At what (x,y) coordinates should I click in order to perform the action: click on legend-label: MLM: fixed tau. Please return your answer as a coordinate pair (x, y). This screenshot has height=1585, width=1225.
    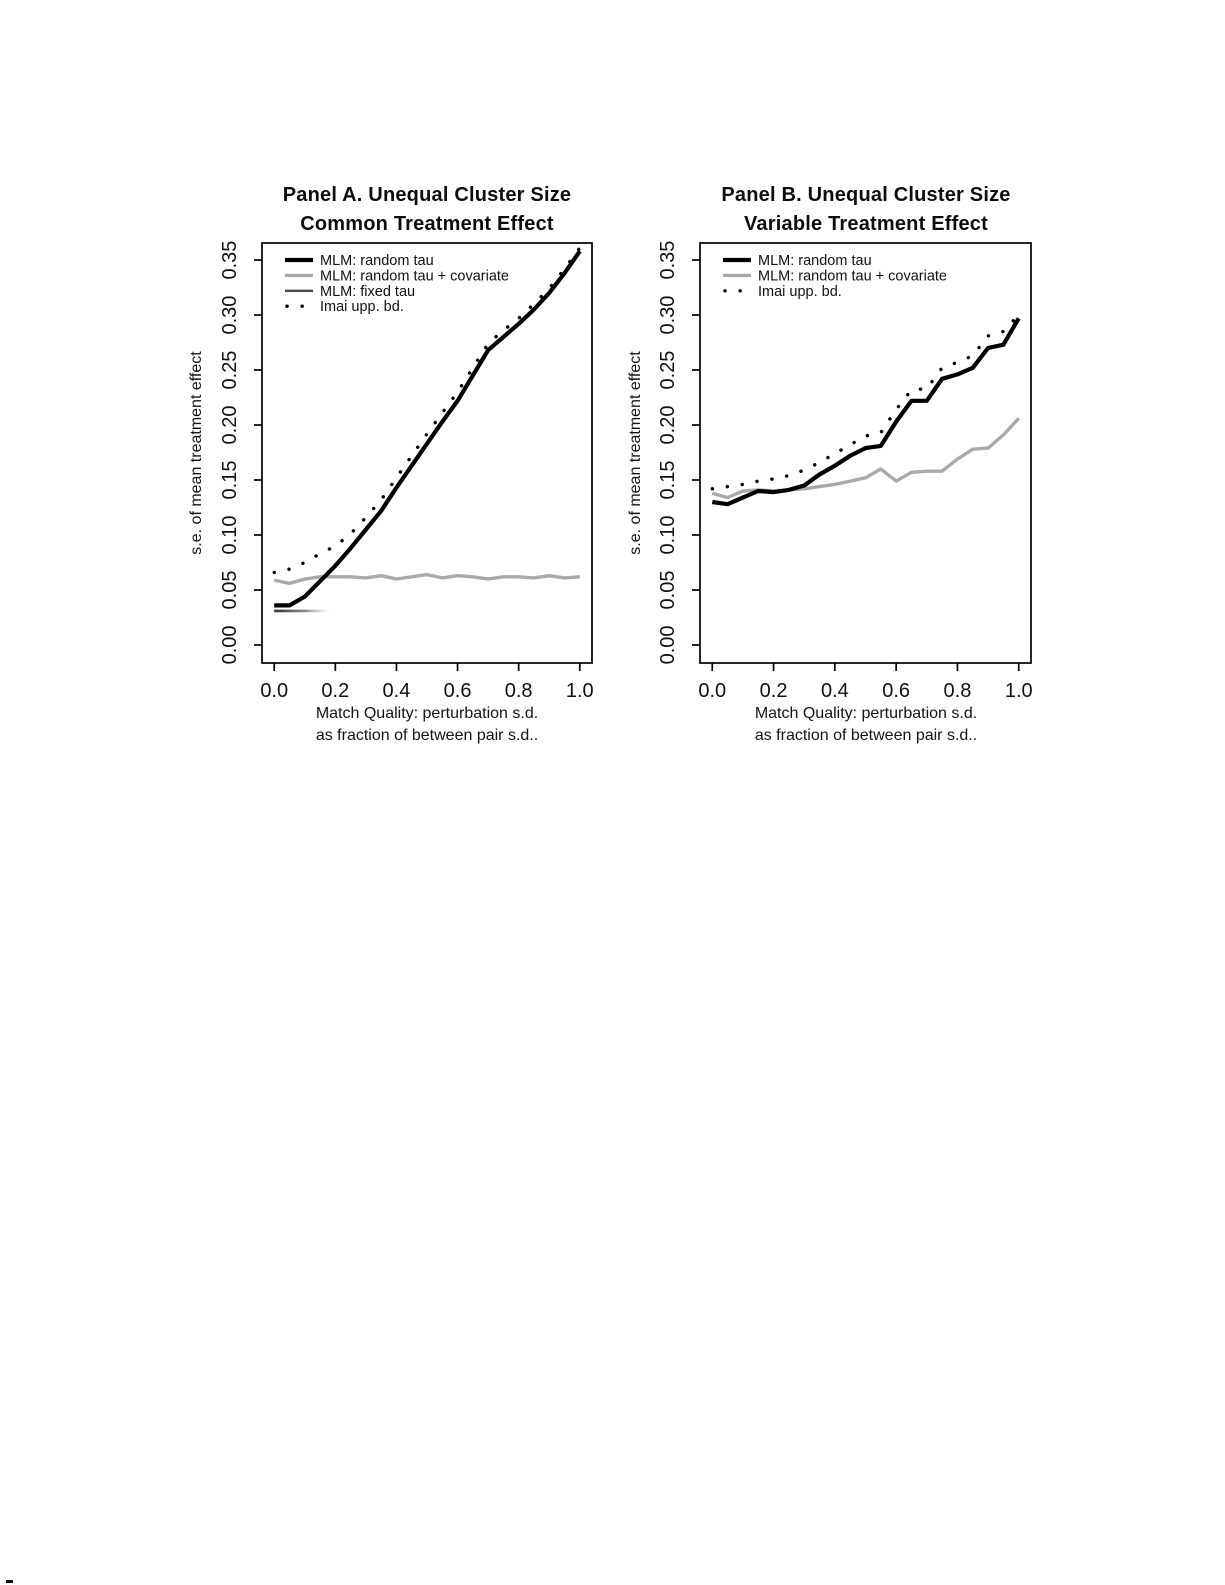
    Looking at the image, I should click on (367, 292).